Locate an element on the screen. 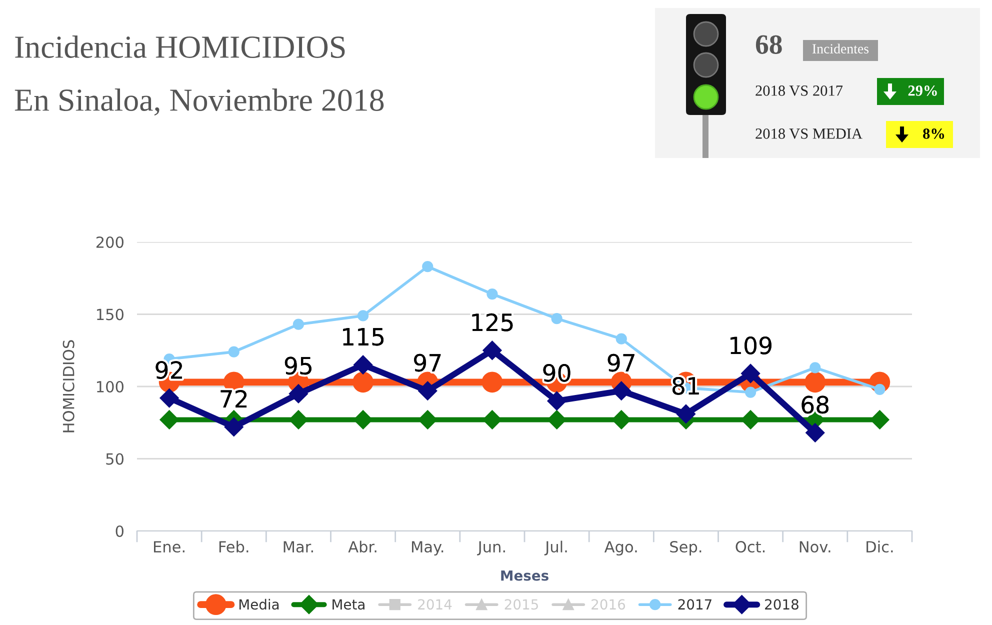 The width and height of the screenshot is (992, 625). y-axis-title: HOMICIDIOS is located at coordinates (68, 386).